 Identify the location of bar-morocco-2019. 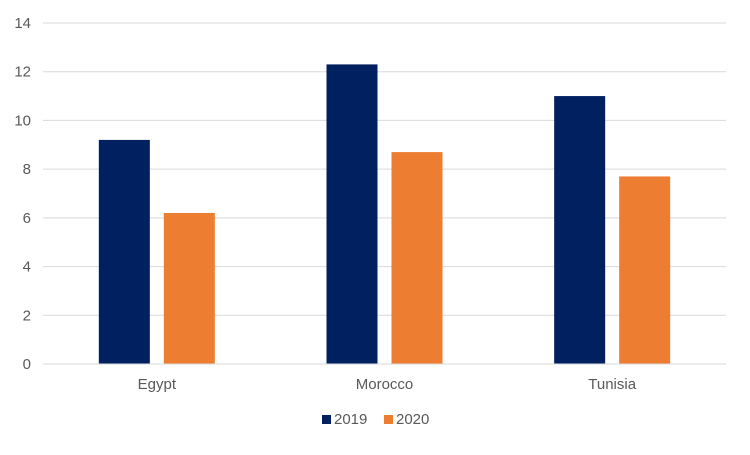
(352, 214).